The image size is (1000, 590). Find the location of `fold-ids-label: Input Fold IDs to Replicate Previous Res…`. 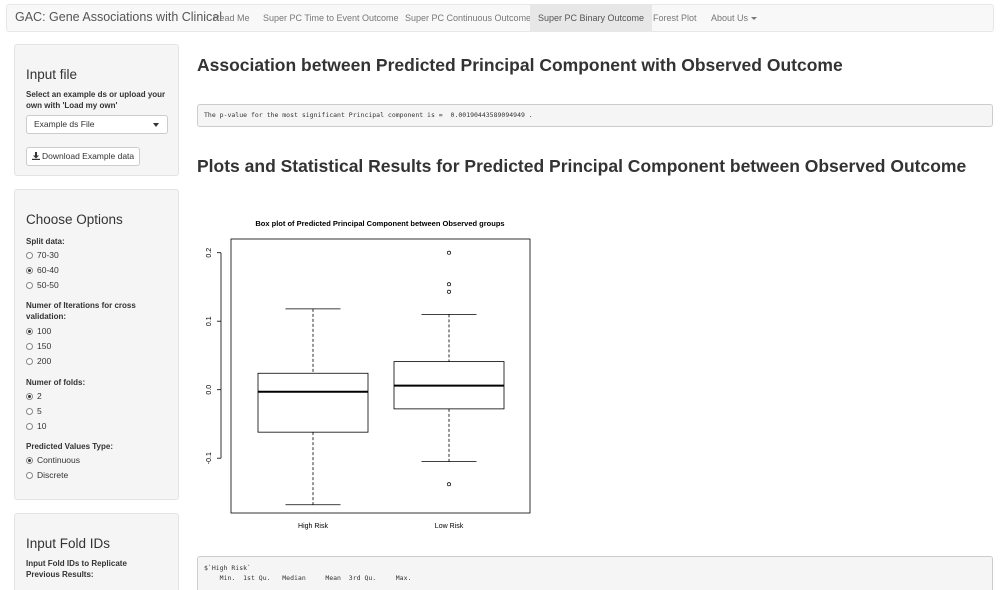

fold-ids-label: Input Fold IDs to Replicate Previous Res… is located at coordinates (76, 569).